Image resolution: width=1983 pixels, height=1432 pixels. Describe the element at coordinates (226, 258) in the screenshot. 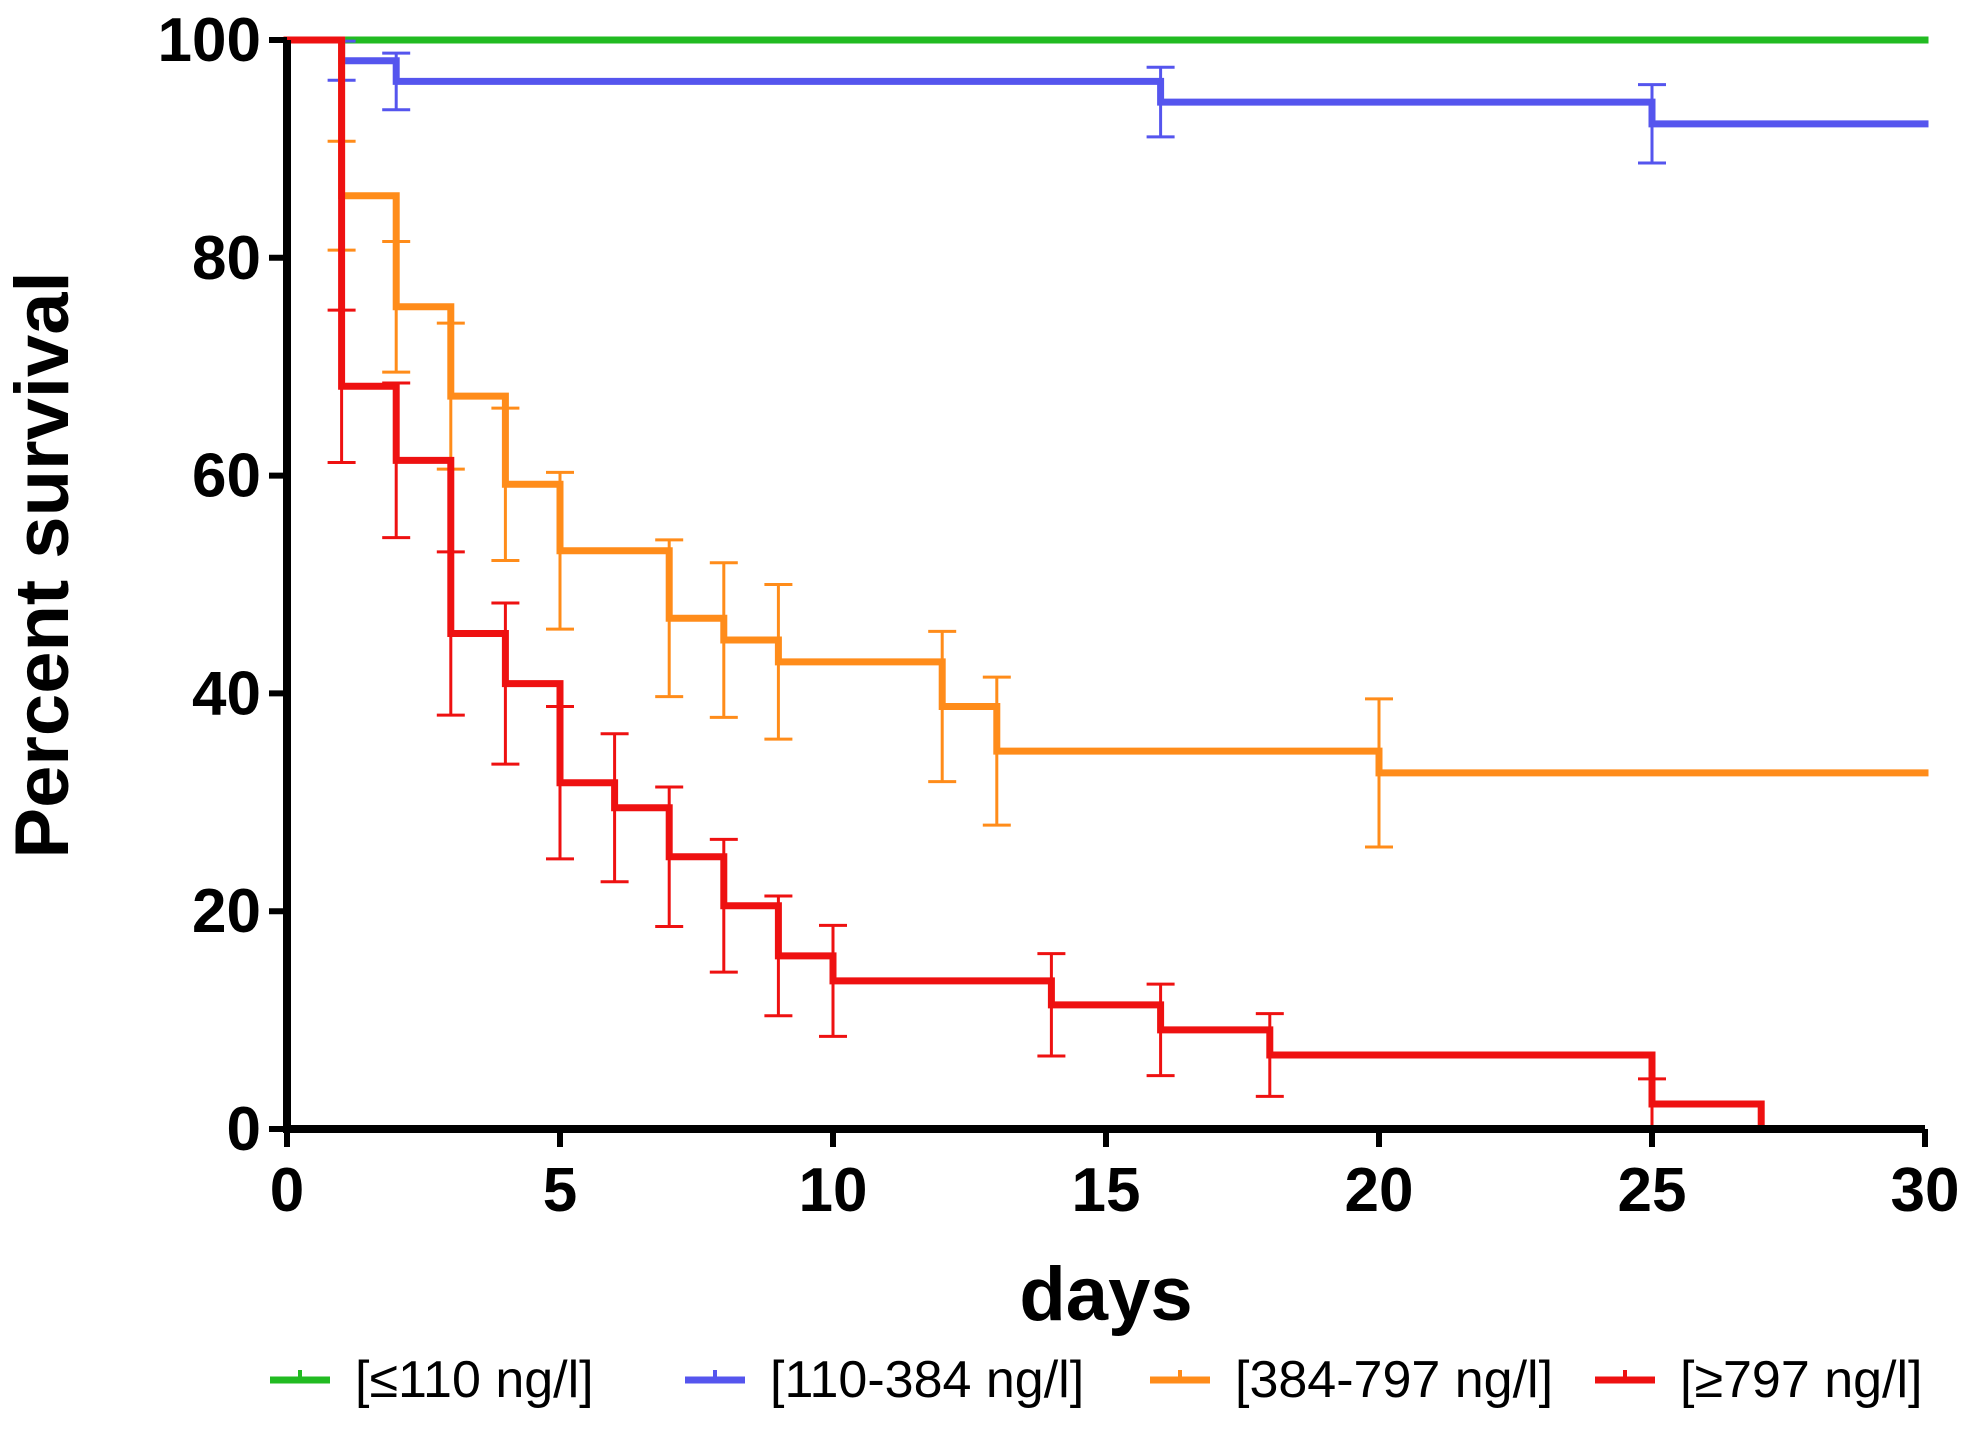

I see `y-tick-label: 80` at that location.